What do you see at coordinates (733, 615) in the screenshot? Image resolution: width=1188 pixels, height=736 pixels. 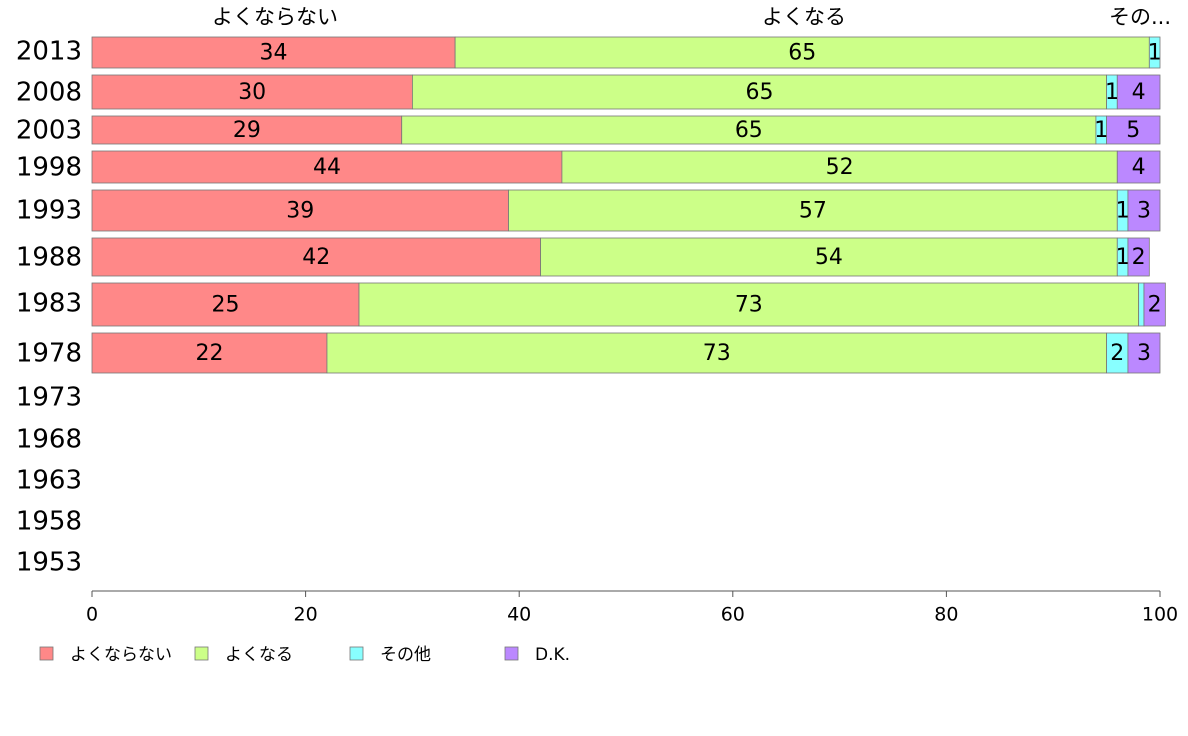 I see `x-tick-label: 60` at bounding box center [733, 615].